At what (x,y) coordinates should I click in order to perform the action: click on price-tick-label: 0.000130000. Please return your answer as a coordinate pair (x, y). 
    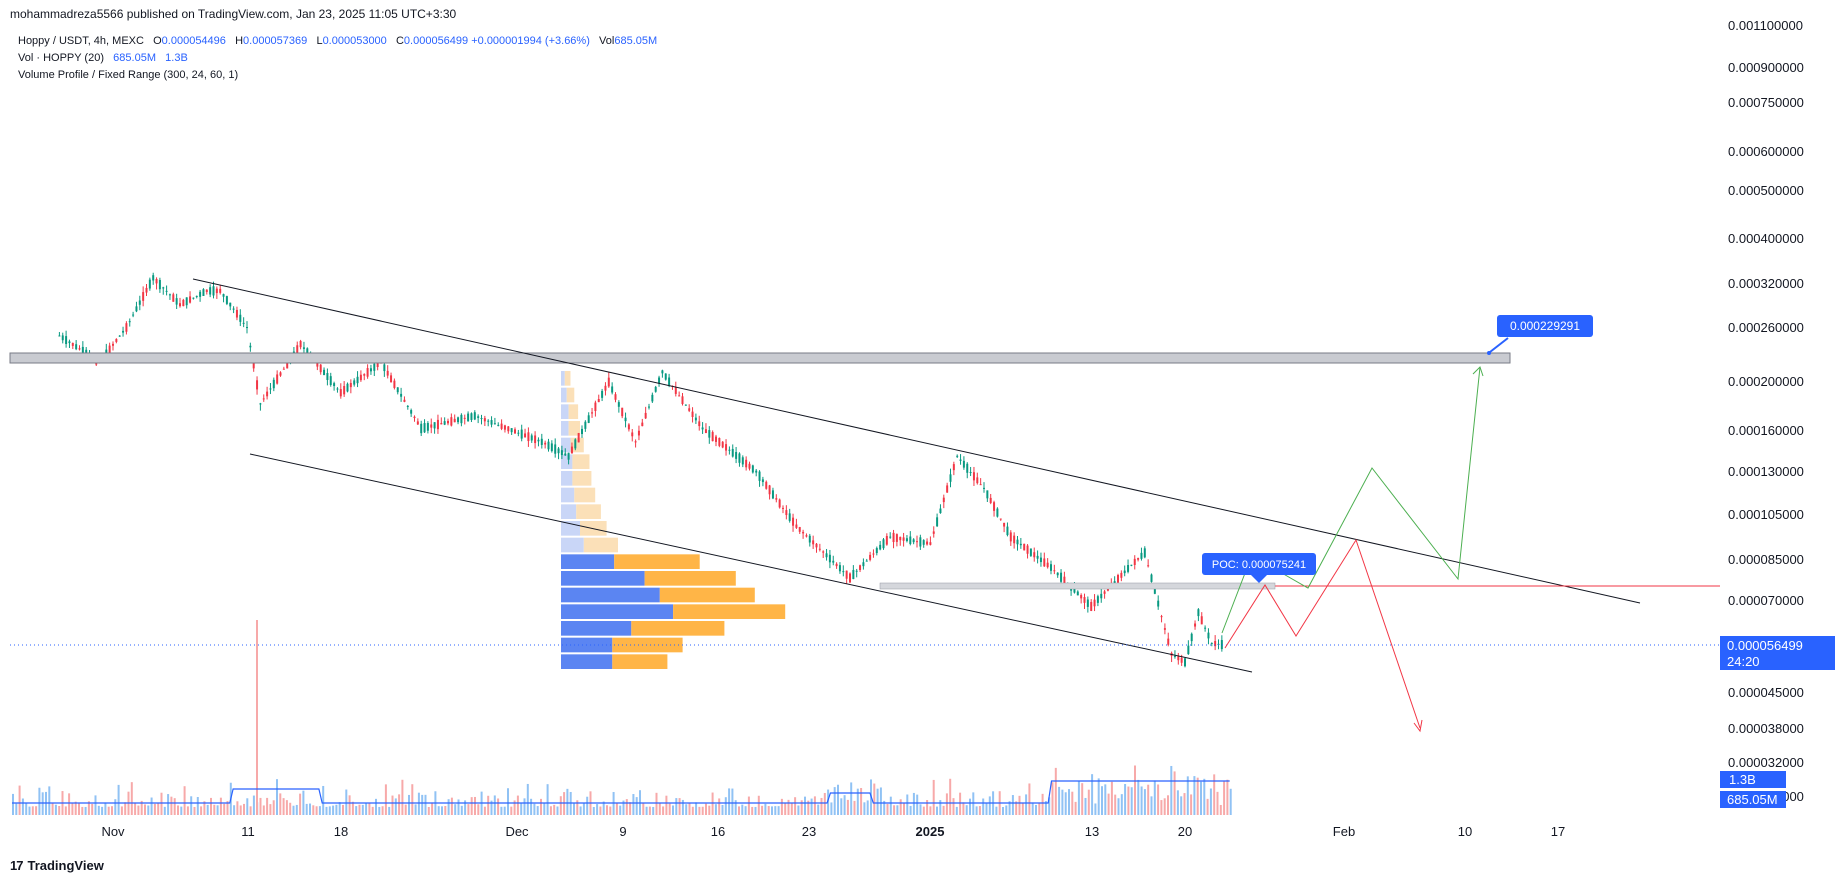
    Looking at the image, I should click on (1766, 471).